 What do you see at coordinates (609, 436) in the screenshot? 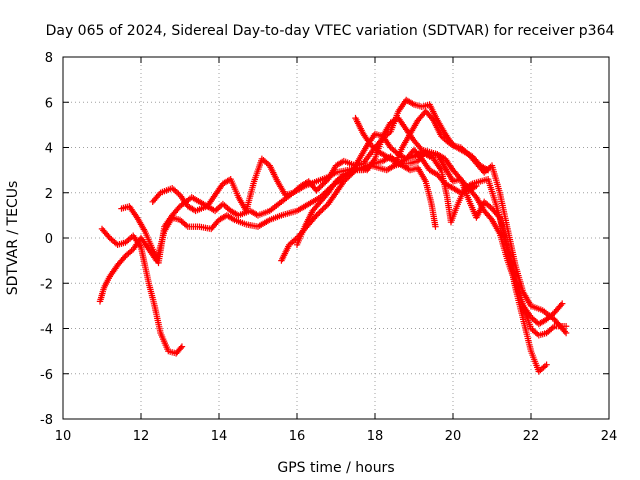
I see `x-tick-label: 24` at bounding box center [609, 436].